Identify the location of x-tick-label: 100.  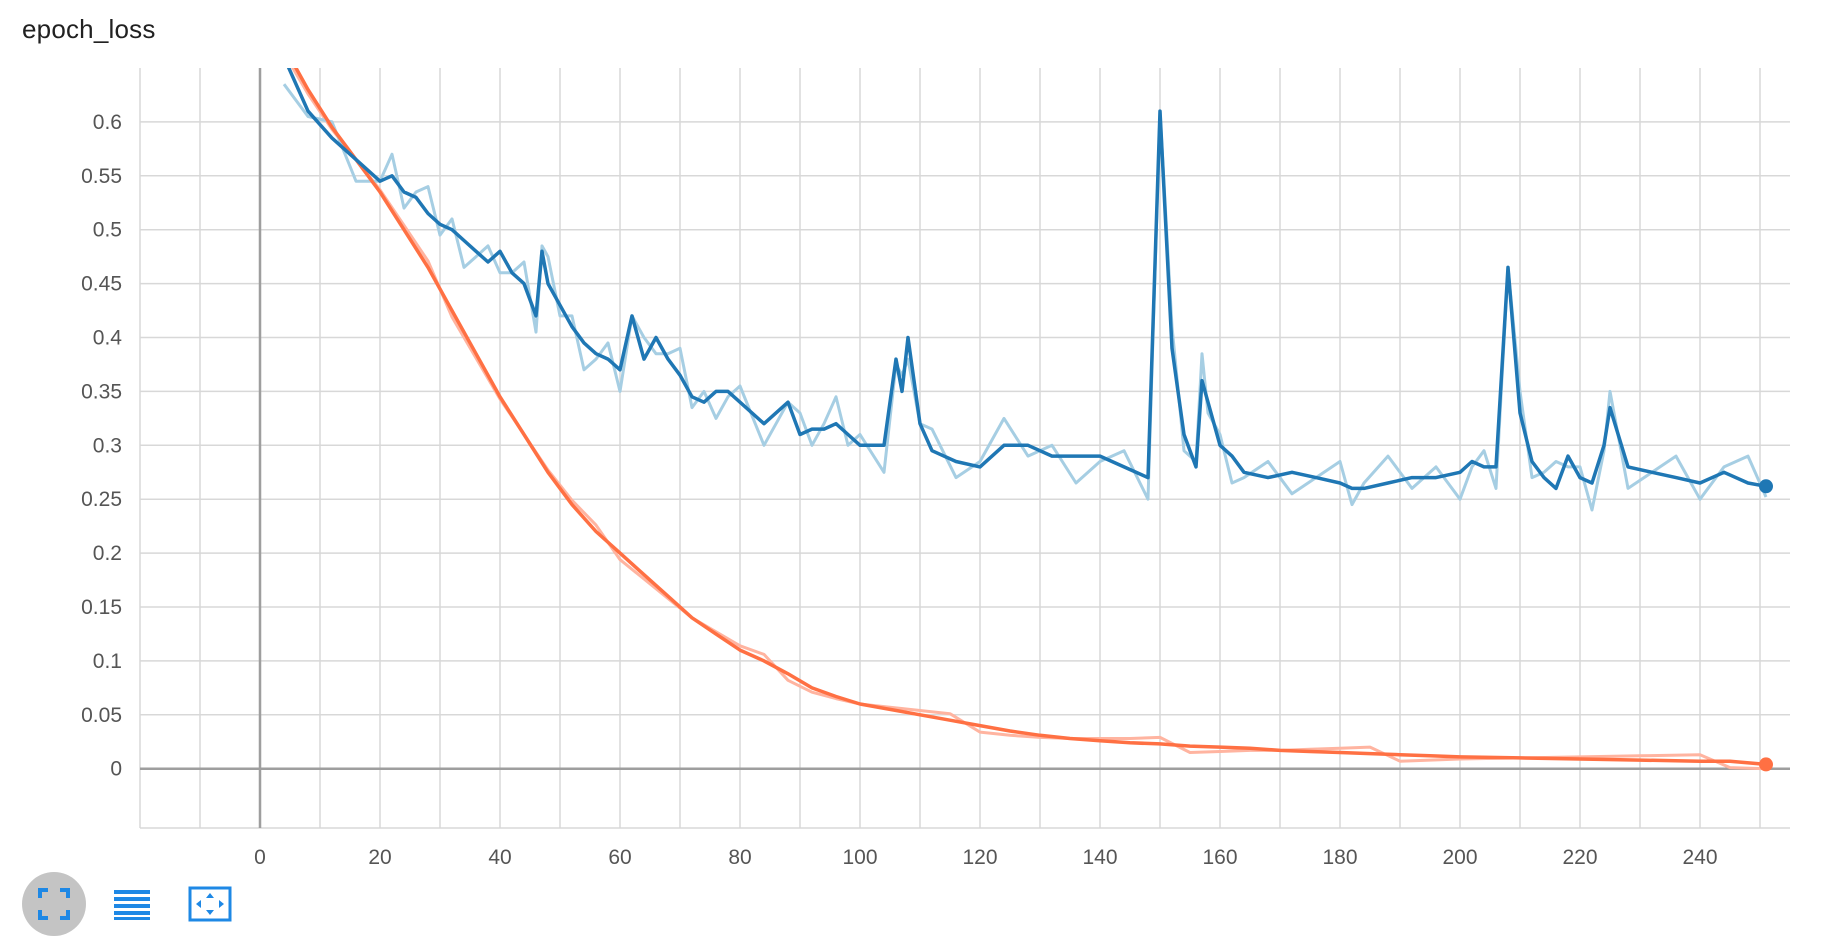
(859, 857).